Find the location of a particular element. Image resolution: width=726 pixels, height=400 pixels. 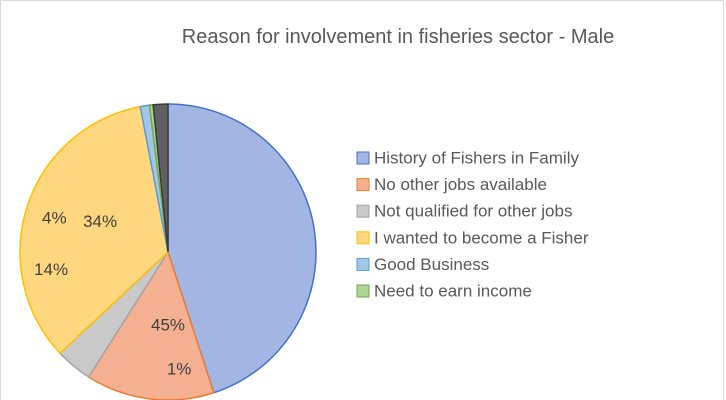

legend-label: I wanted to become a Fisher is located at coordinates (481, 237).